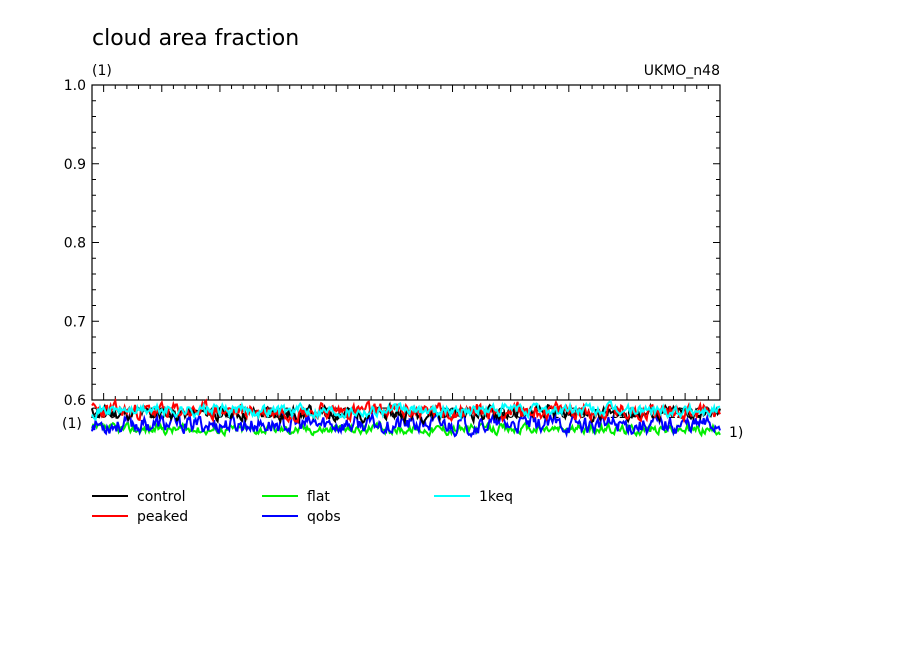 The width and height of the screenshot is (904, 654). Describe the element at coordinates (736, 433) in the screenshot. I see `x-cut-label: 1)` at that location.